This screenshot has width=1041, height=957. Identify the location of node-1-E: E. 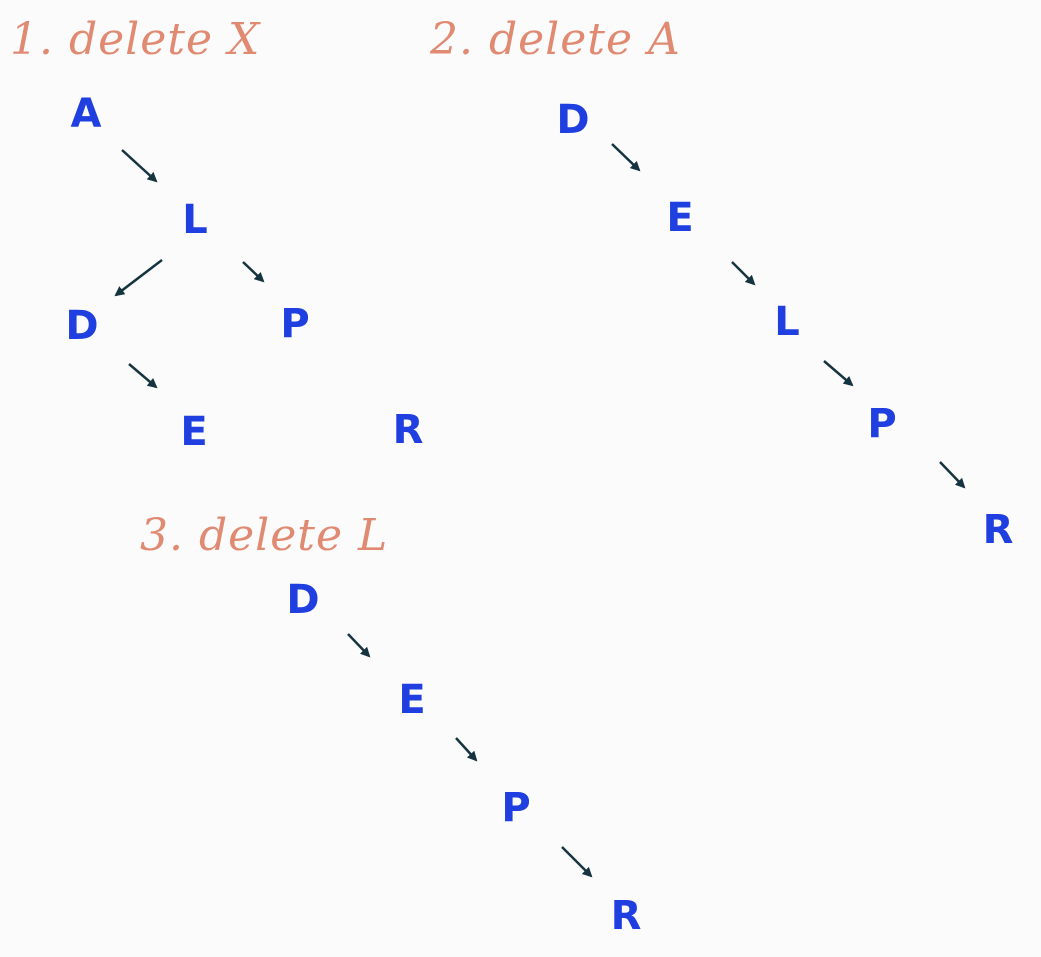
(194, 432).